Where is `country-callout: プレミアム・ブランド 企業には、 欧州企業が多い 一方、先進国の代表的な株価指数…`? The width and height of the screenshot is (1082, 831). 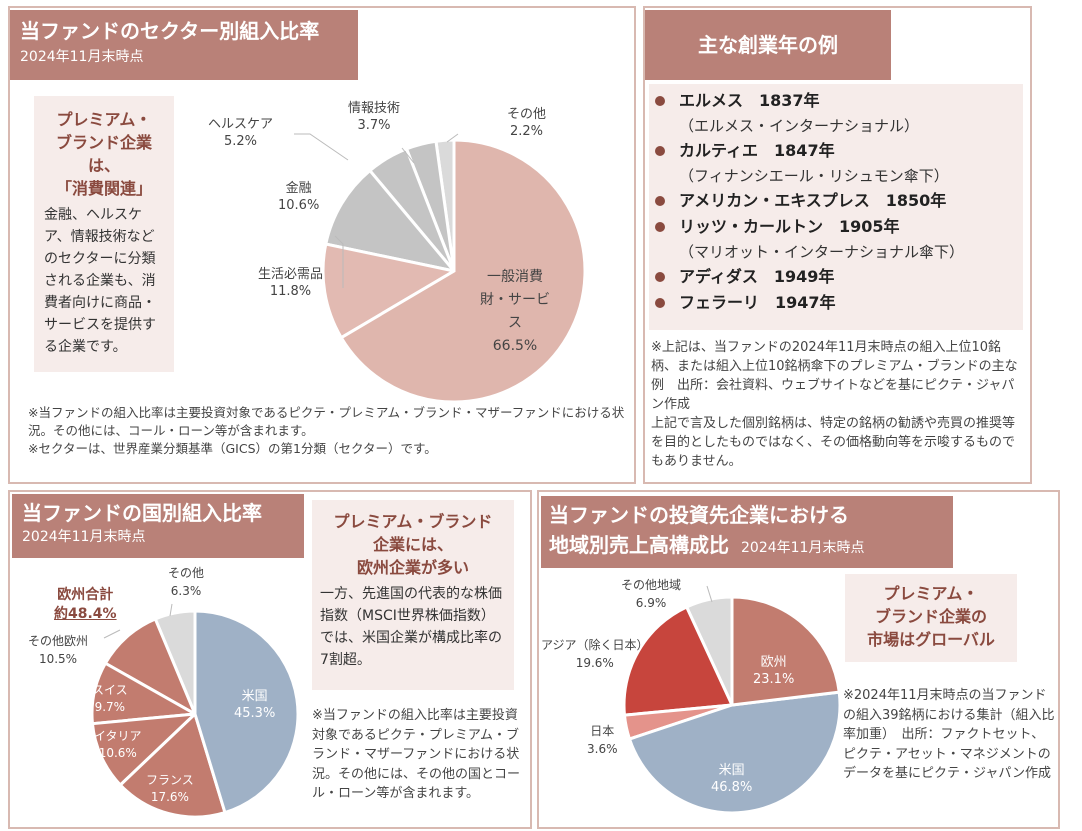
country-callout: プレミアム・ブランド 企業には、 欧州企業が多い 一方、先進国の代表的な株価指数… is located at coordinates (413, 595).